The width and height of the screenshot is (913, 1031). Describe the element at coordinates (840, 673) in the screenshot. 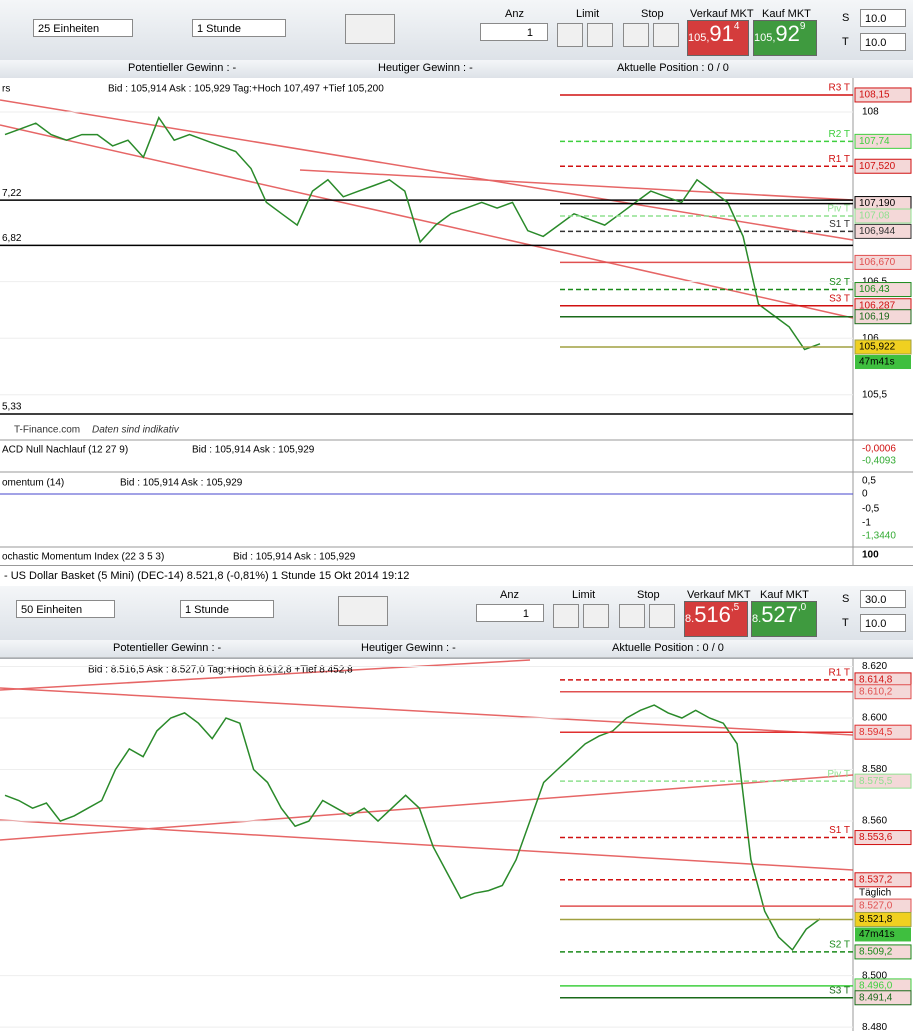

I see `level-tag-name: R1 T` at that location.